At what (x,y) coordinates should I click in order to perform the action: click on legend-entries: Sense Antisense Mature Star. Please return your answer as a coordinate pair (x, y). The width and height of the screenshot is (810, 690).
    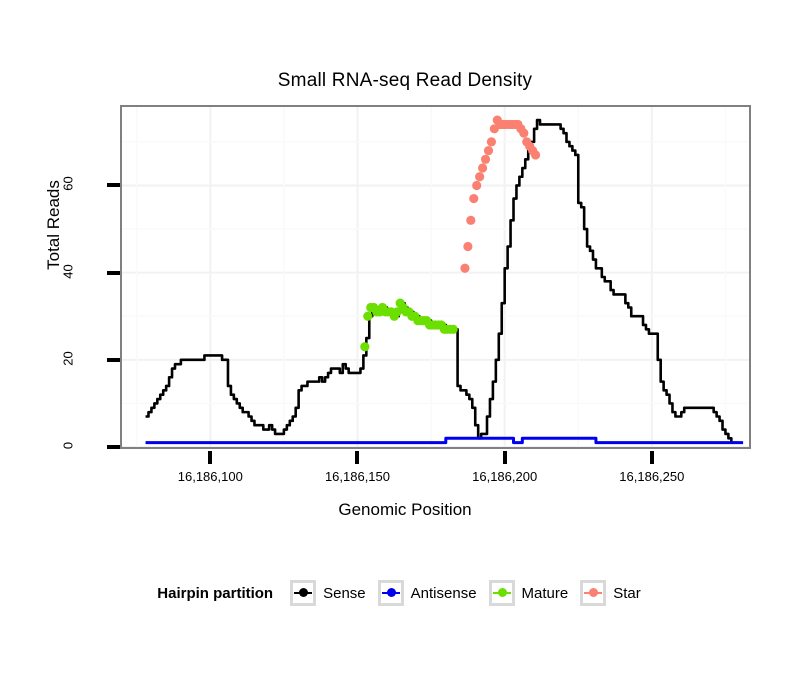
    Looking at the image, I should click on (471, 593).